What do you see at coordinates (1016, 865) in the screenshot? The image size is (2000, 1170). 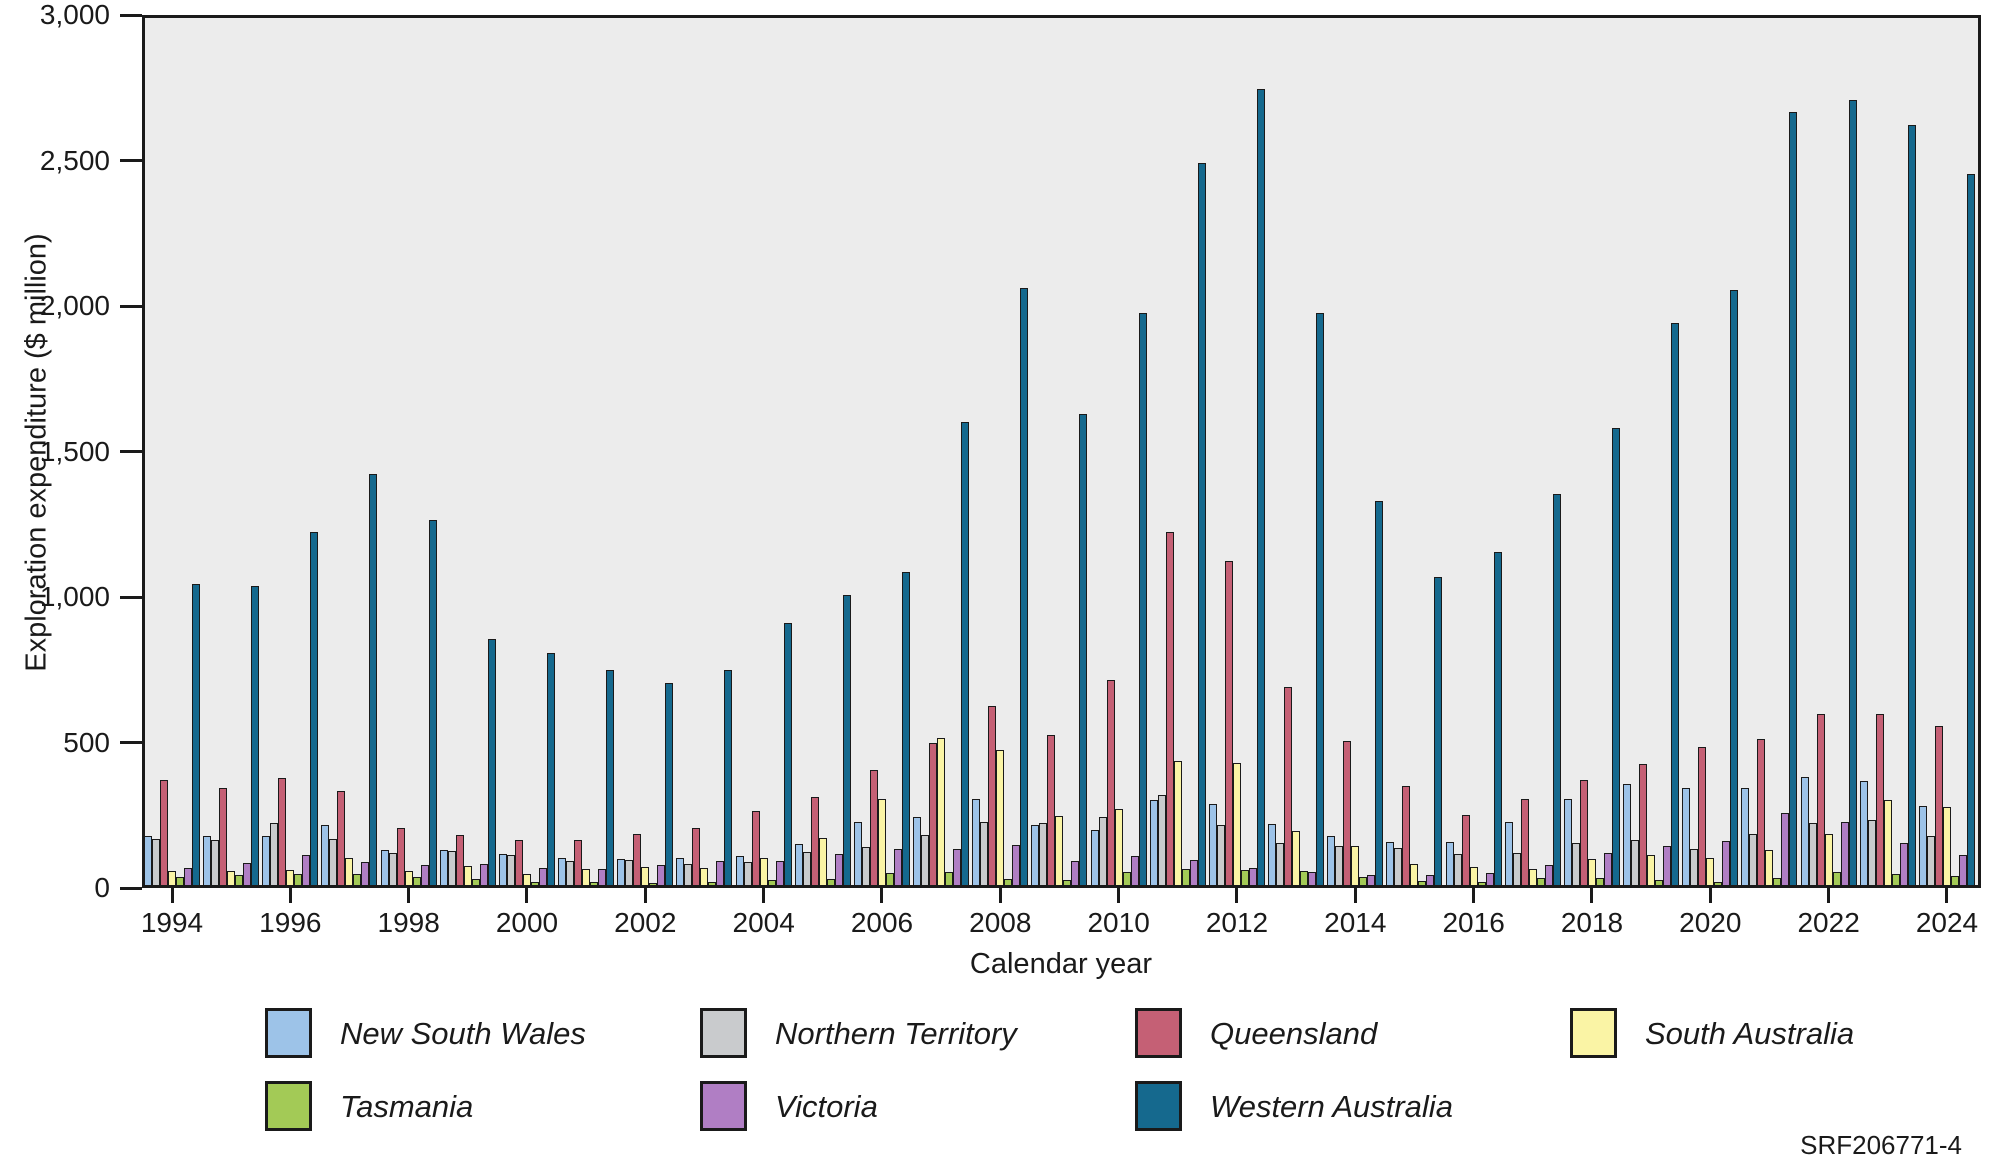 I see `bar-victoria-2008` at bounding box center [1016, 865].